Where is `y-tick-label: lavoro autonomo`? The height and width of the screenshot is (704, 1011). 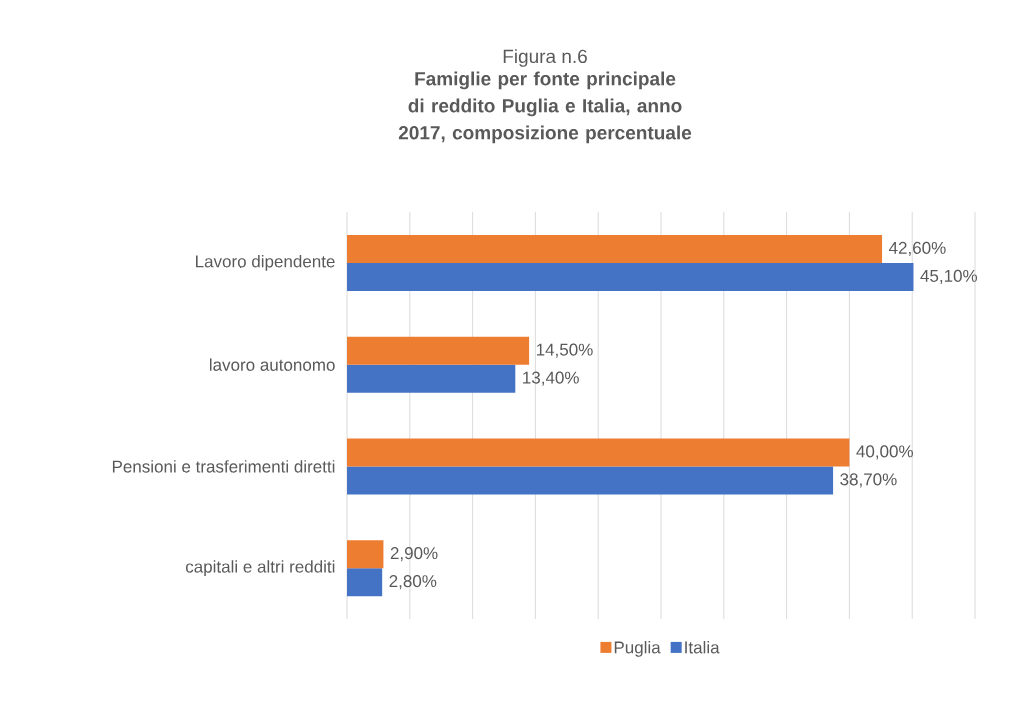
y-tick-label: lavoro autonomo is located at coordinates (272, 364).